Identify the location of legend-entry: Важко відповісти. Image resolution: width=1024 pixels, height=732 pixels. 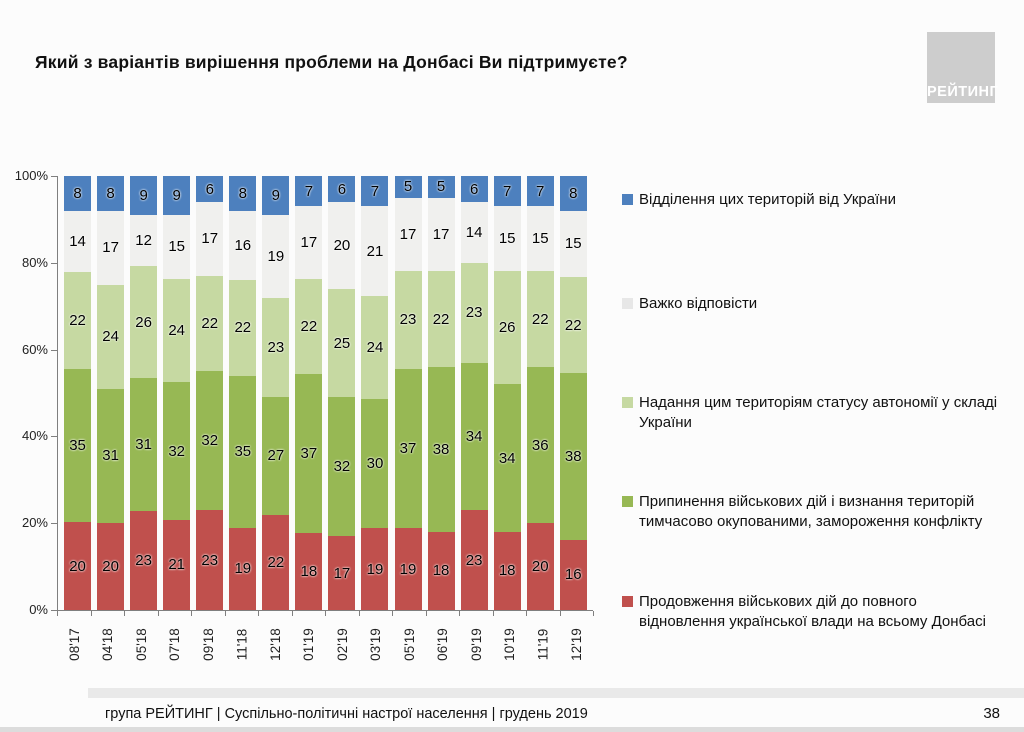
(819, 304).